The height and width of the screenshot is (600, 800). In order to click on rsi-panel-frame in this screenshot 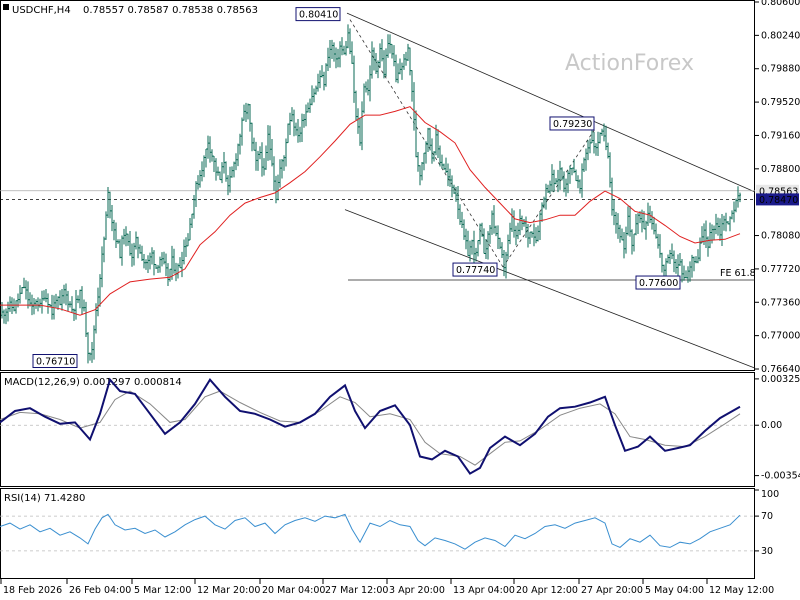, I will do `click(377, 533)`.